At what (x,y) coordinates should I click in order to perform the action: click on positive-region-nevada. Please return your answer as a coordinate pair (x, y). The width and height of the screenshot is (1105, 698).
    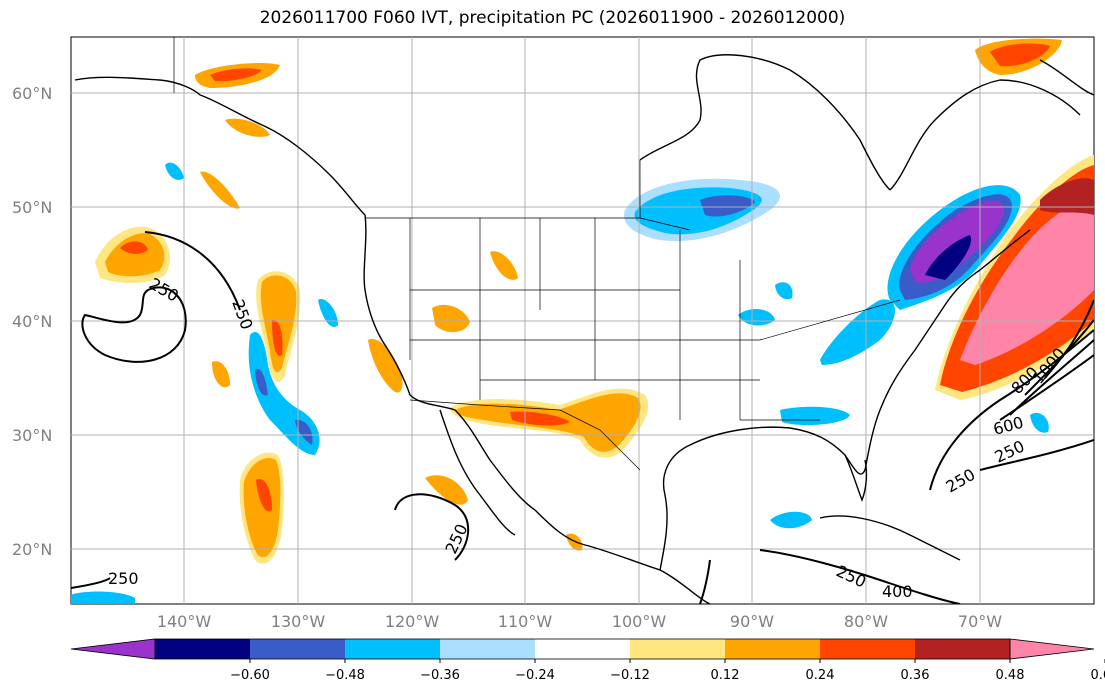
    Looking at the image, I should click on (451, 318).